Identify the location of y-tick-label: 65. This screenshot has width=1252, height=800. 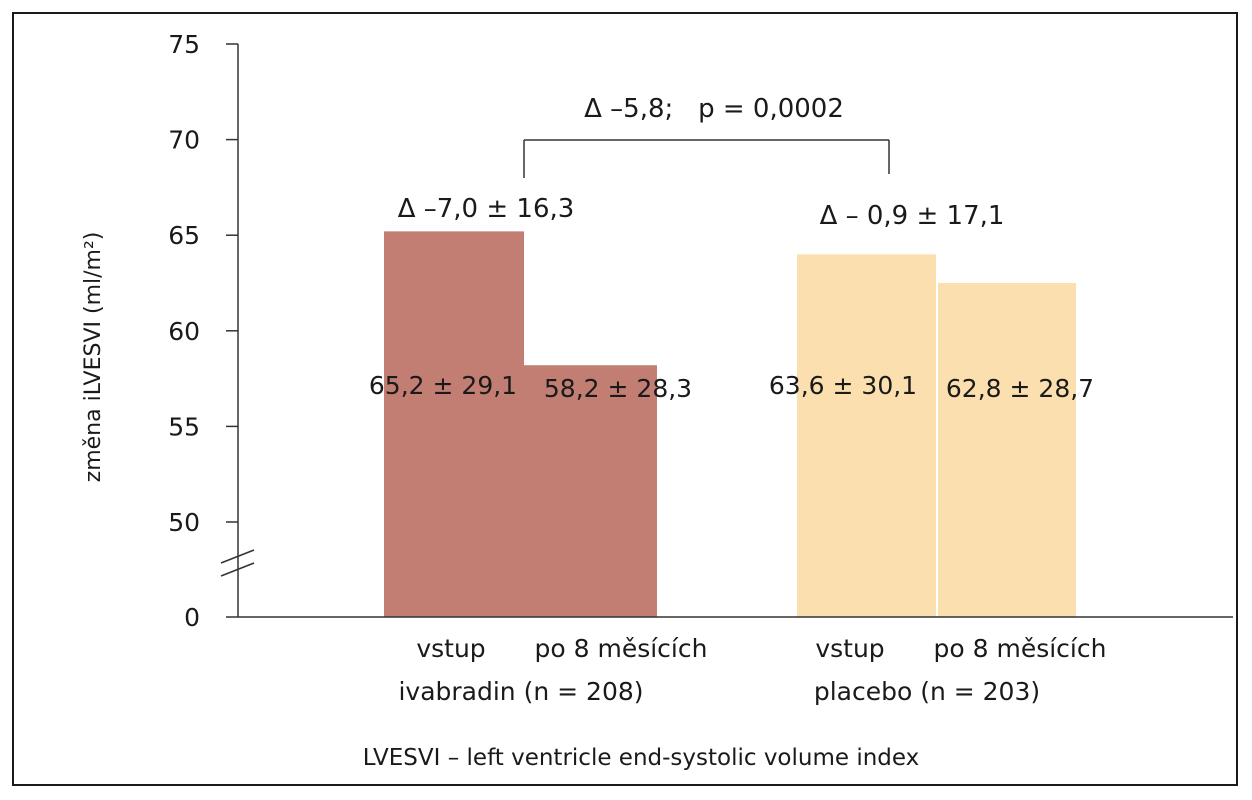
(184, 235).